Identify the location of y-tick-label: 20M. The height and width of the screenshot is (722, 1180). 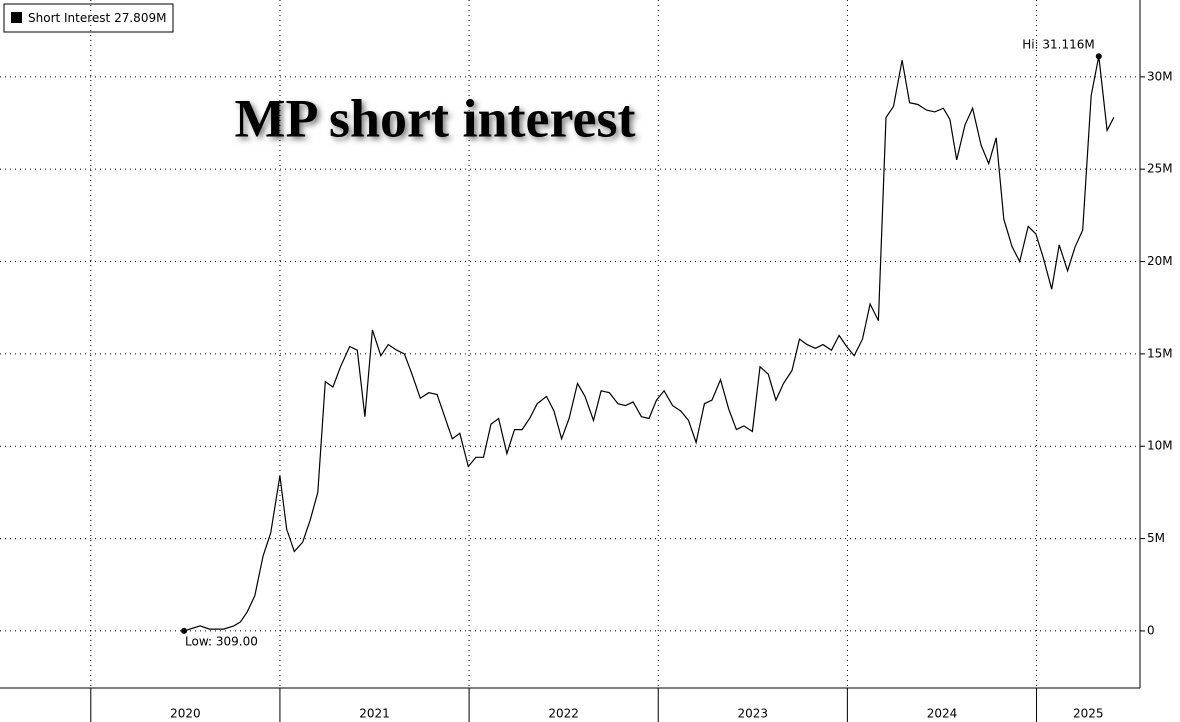
(1160, 261).